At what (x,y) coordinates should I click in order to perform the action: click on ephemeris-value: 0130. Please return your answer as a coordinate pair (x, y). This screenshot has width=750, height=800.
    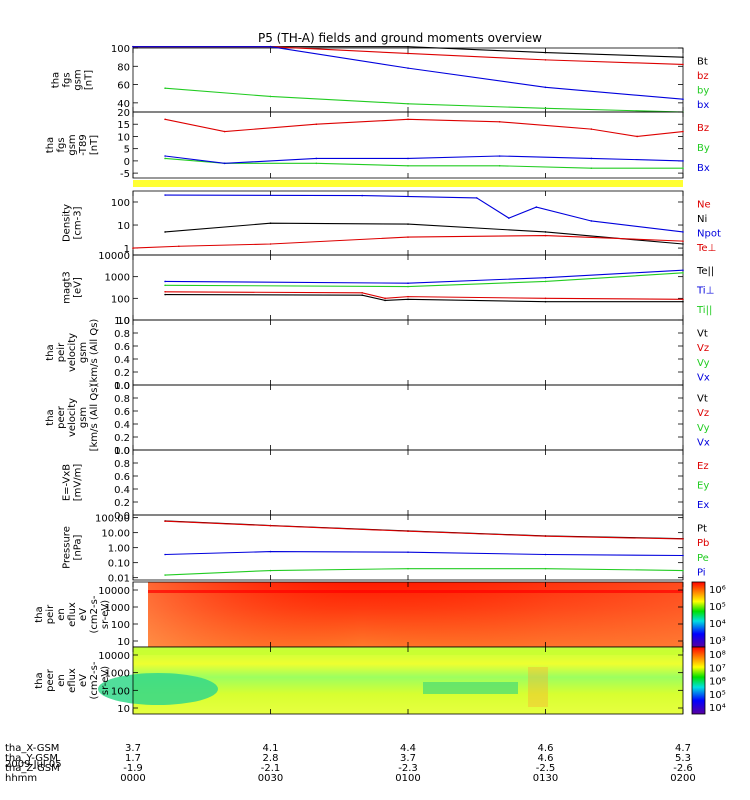
    Looking at the image, I should click on (545, 778).